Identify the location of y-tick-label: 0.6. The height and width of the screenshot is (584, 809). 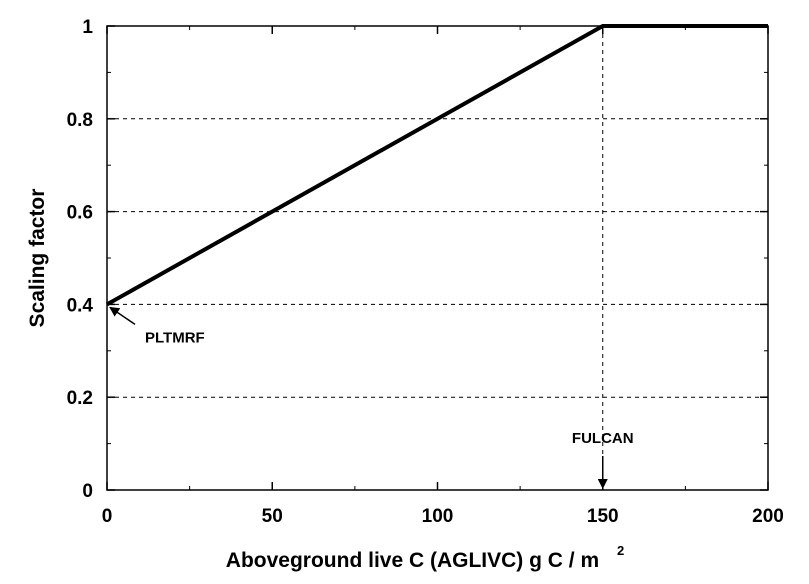
(80, 213).